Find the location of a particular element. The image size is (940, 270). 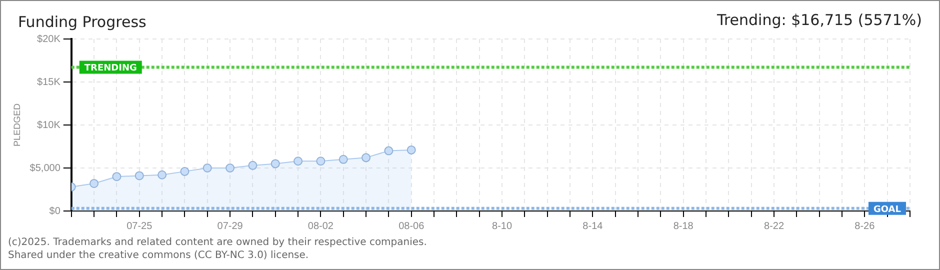

x-tick-label: 8-22 is located at coordinates (774, 226).